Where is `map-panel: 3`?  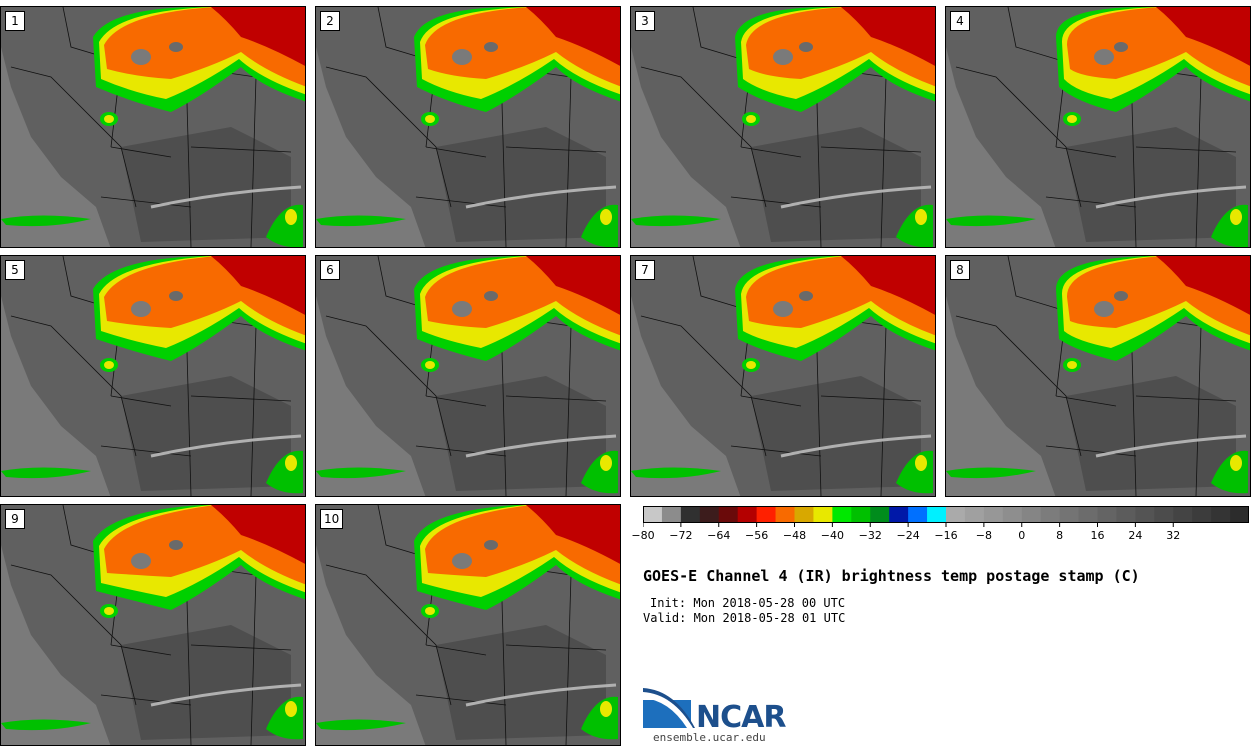
map-panel: 3 is located at coordinates (783, 127).